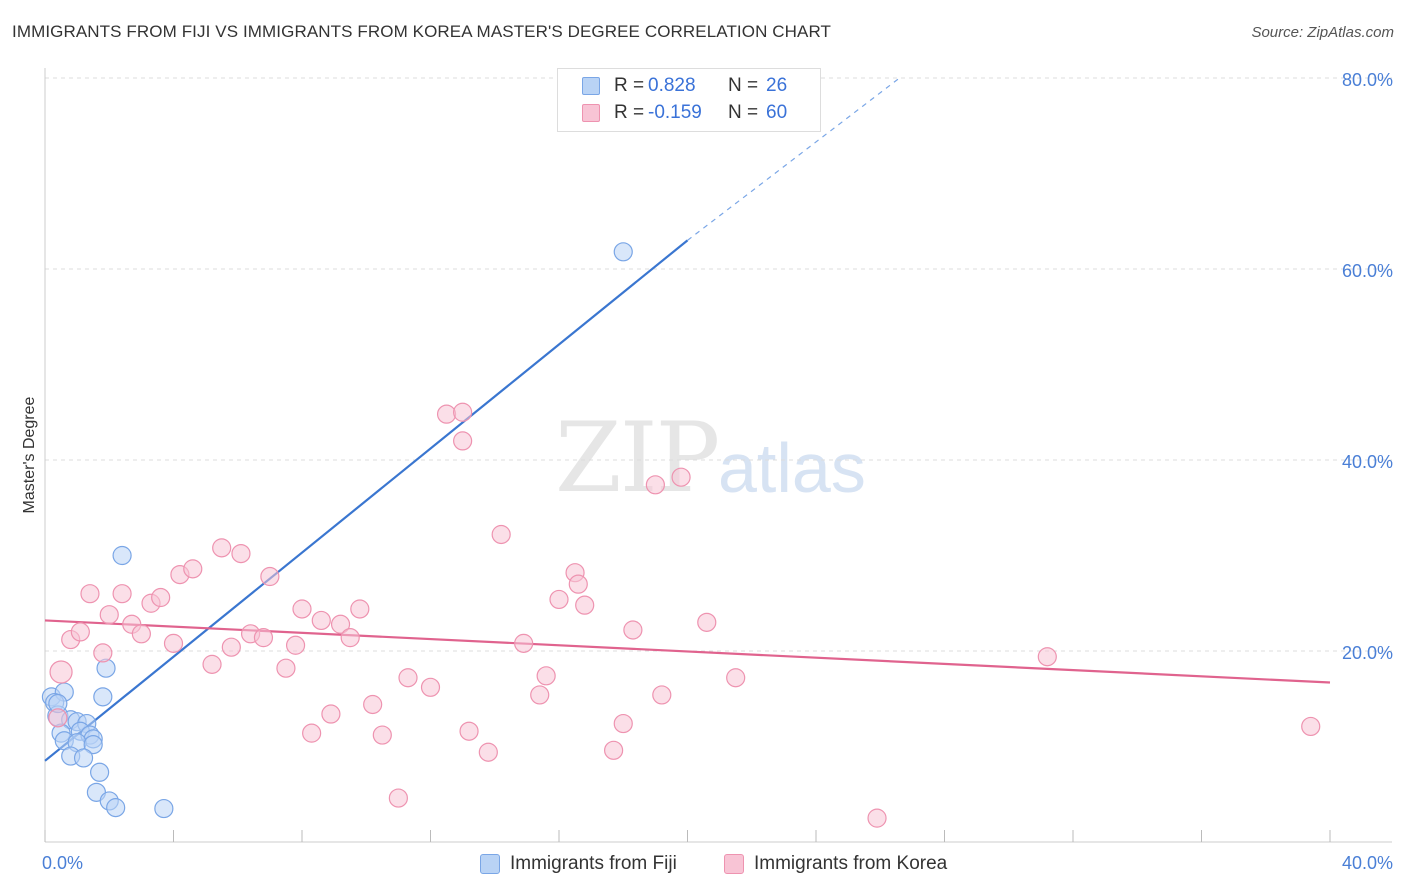  I want to click on fiji-swatch, so click(591, 86).